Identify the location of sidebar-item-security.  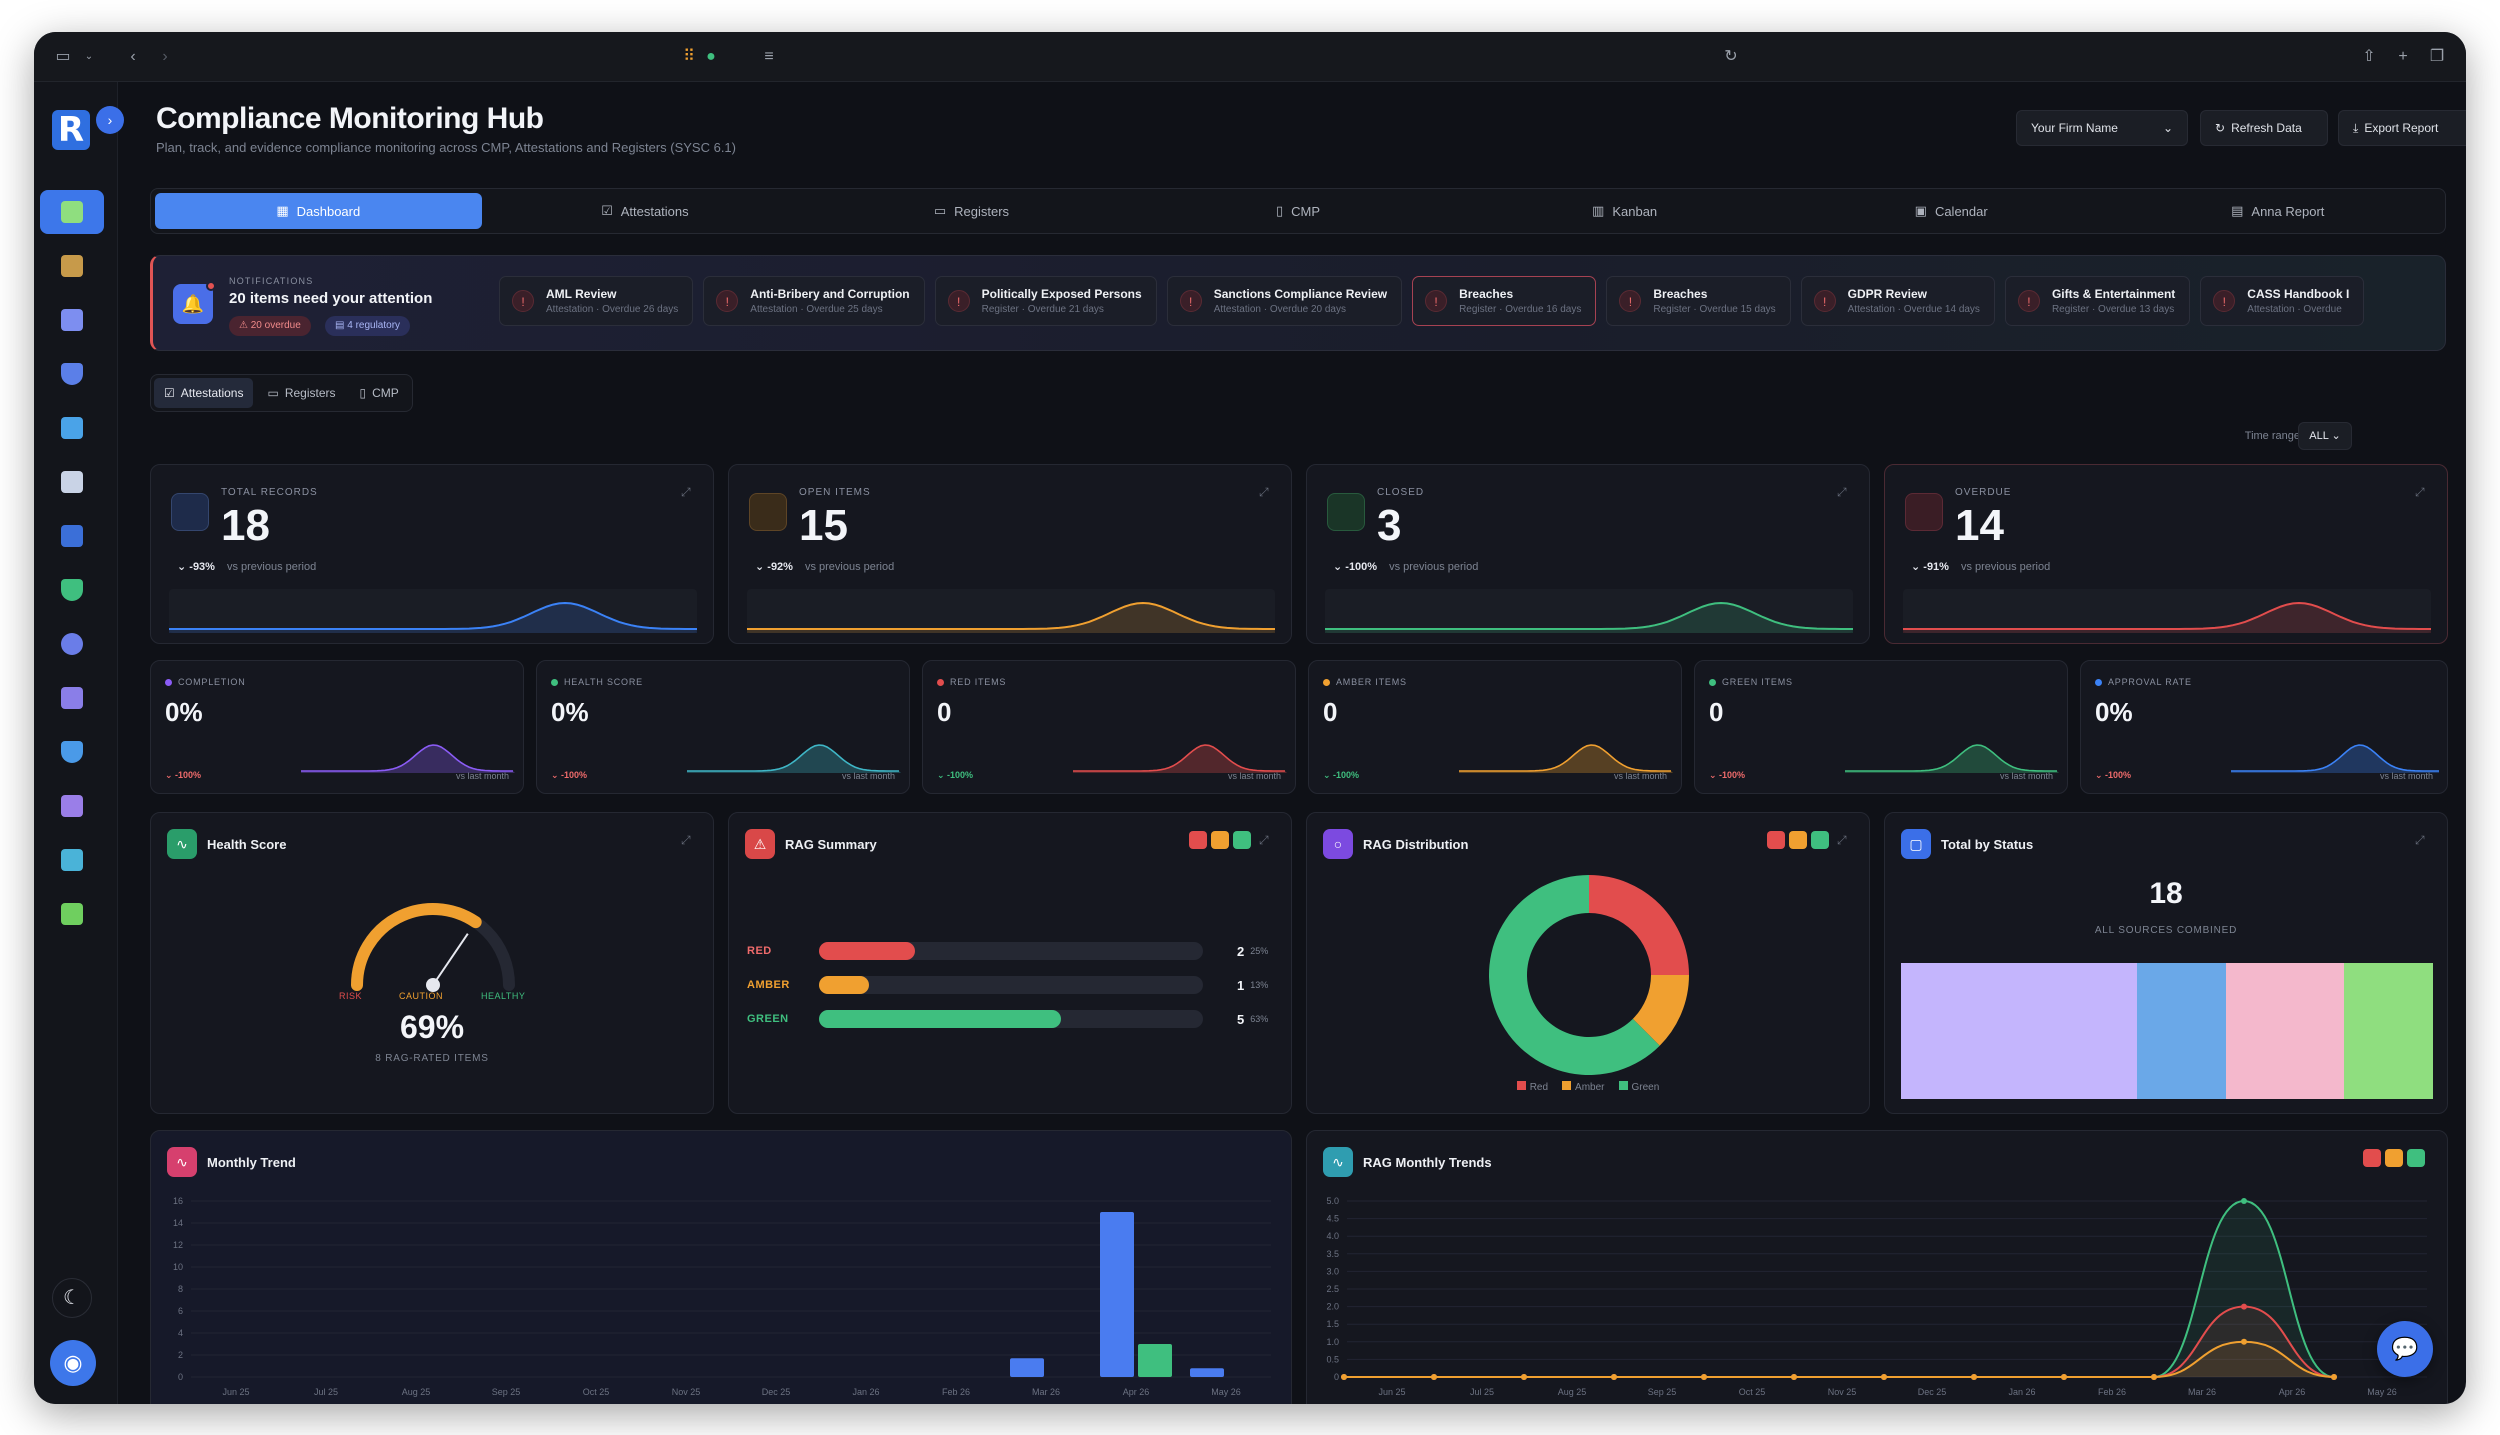
(72, 590).